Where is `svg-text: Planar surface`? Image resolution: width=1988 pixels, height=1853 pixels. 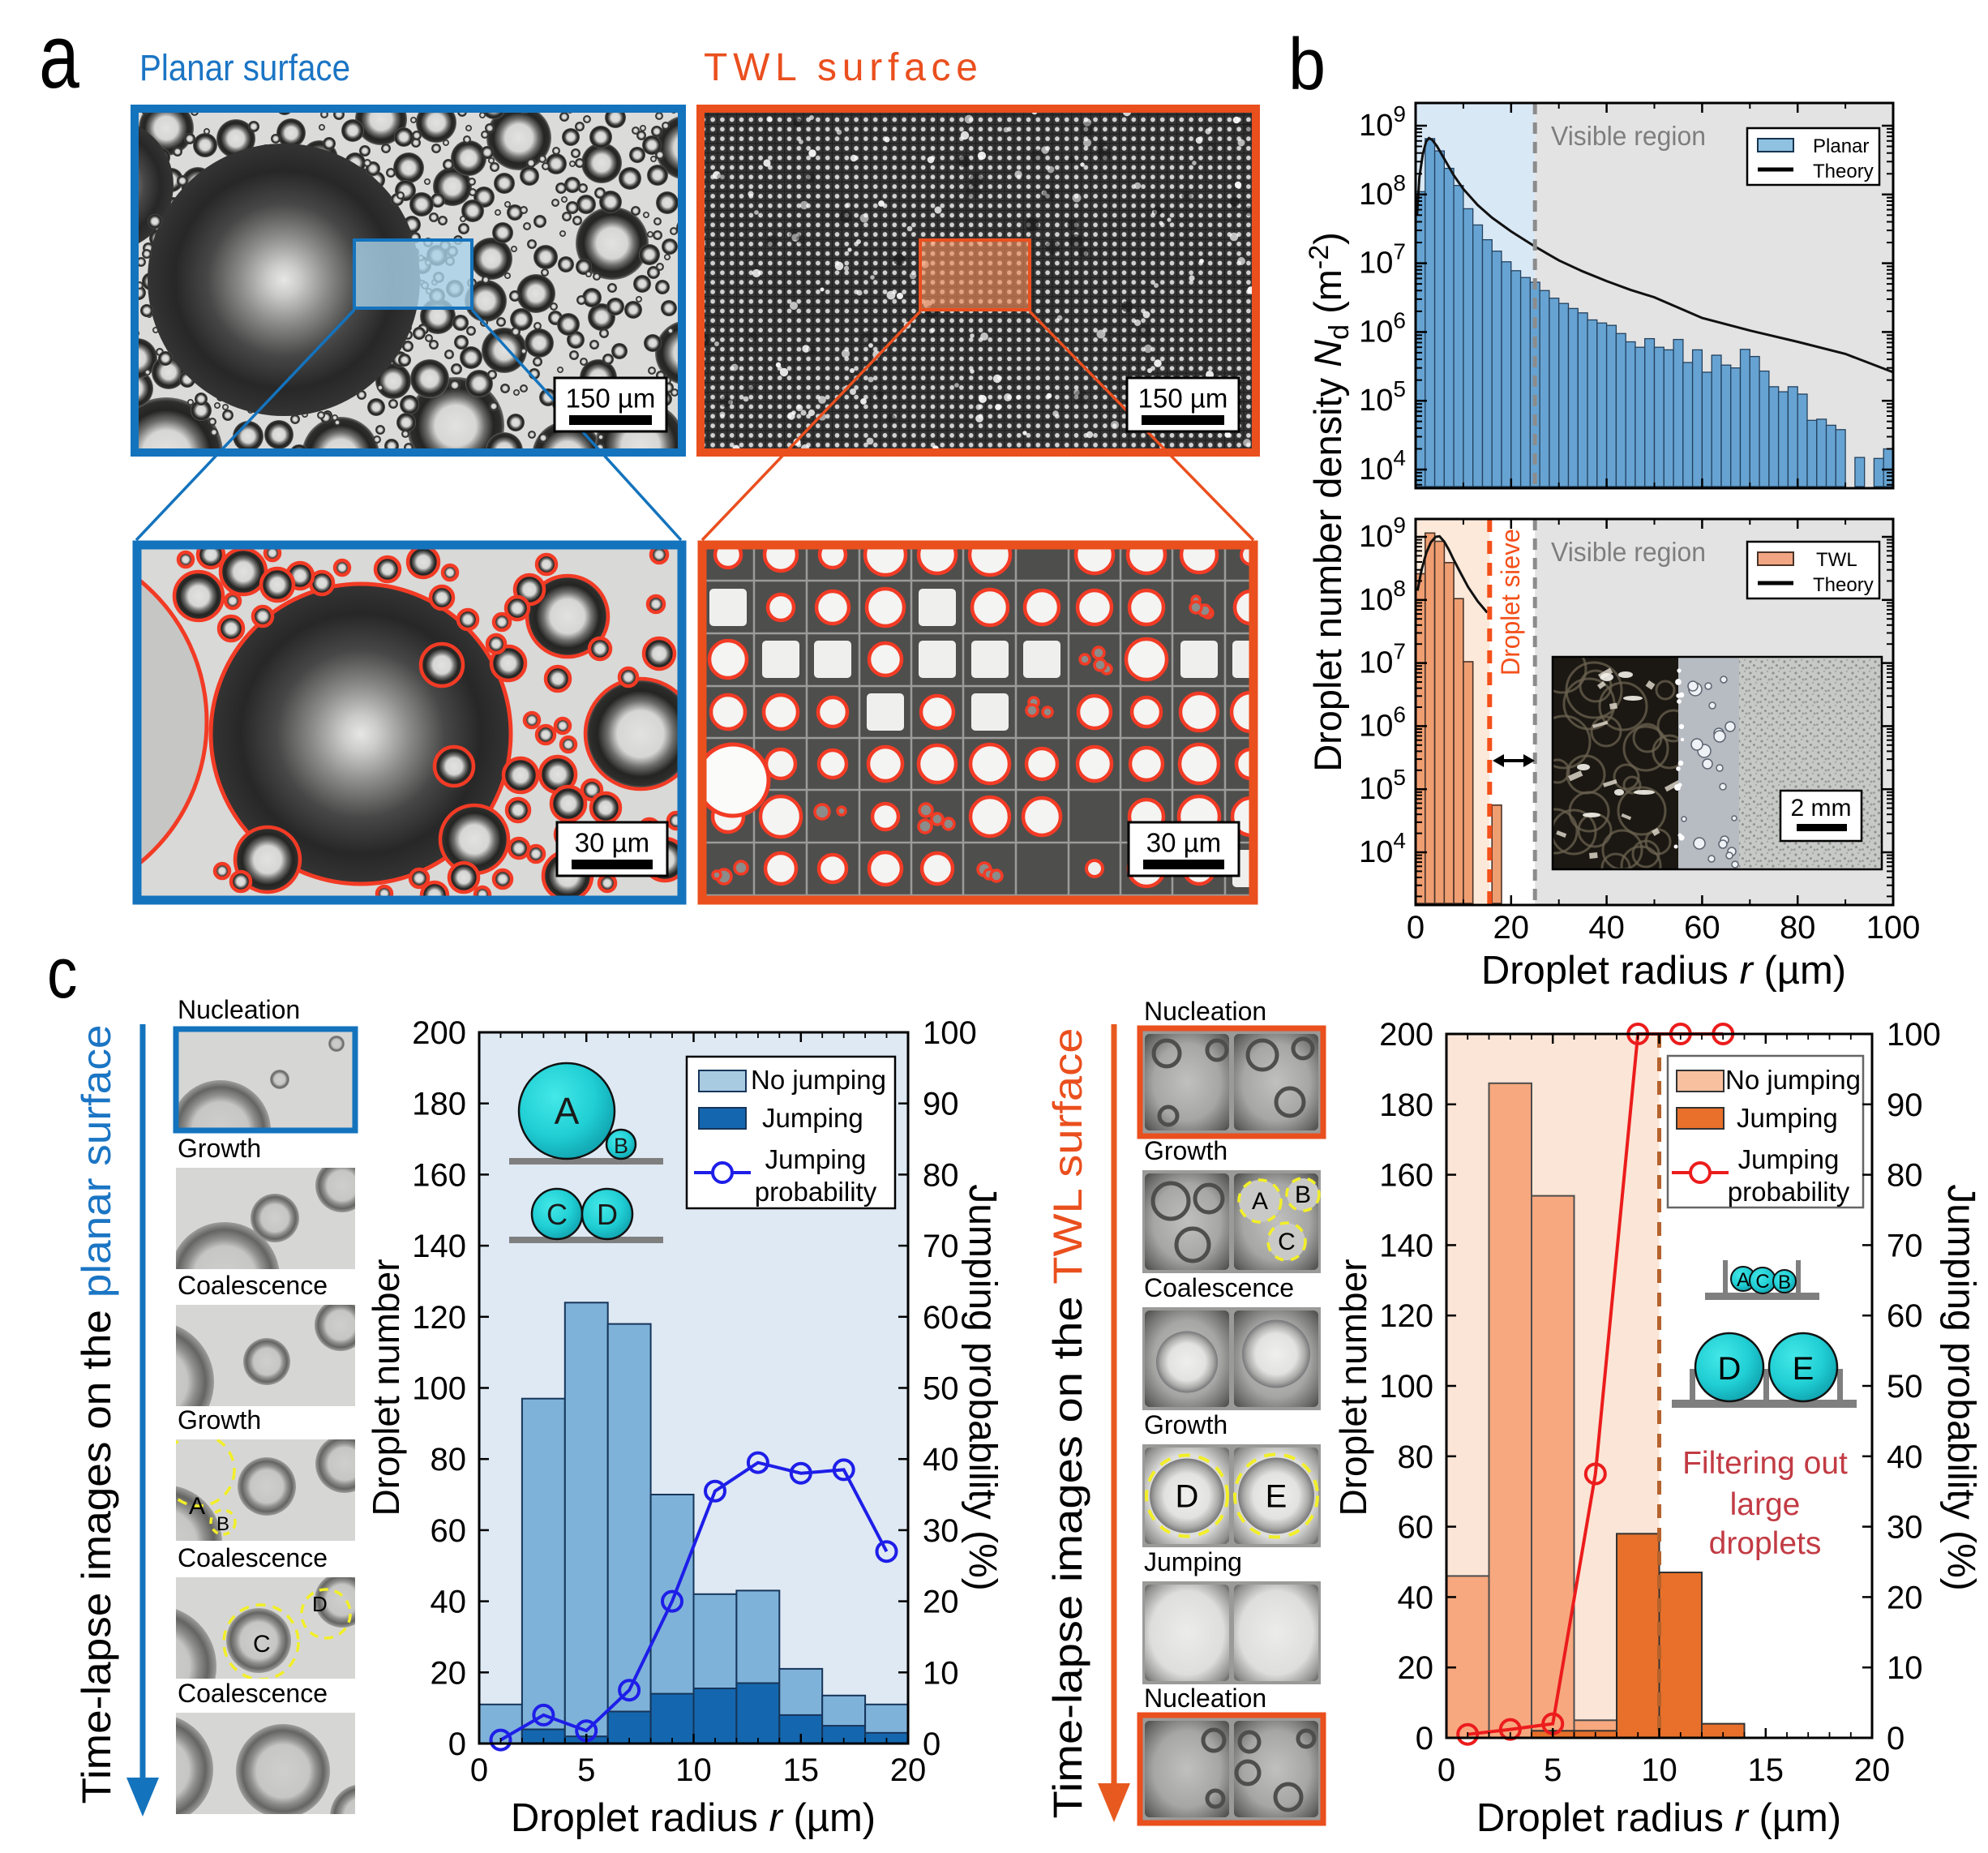
svg-text: Planar surface is located at coordinates (244, 67).